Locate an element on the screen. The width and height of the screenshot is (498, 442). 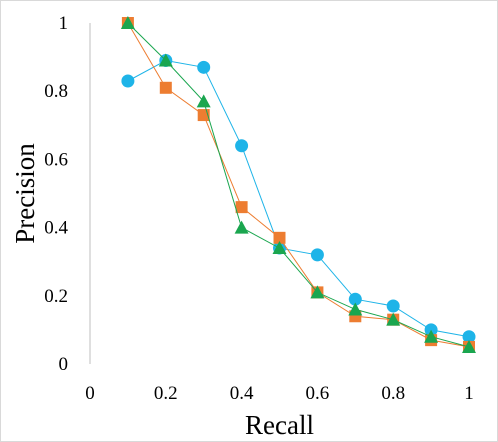
x-tick-label: 0.8 is located at coordinates (393, 393).